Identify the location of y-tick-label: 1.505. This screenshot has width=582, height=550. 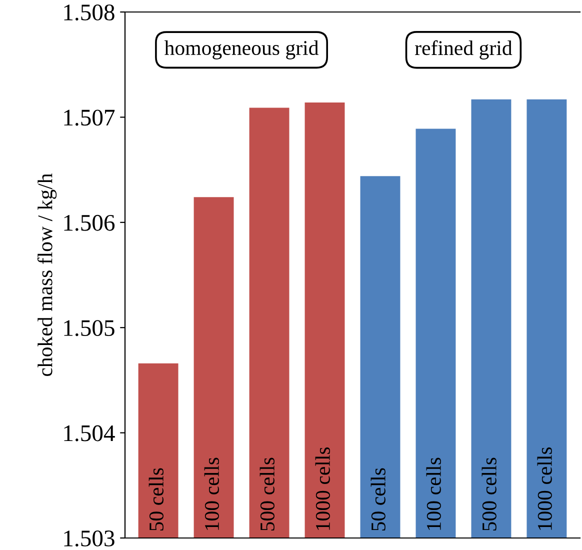
(89, 328).